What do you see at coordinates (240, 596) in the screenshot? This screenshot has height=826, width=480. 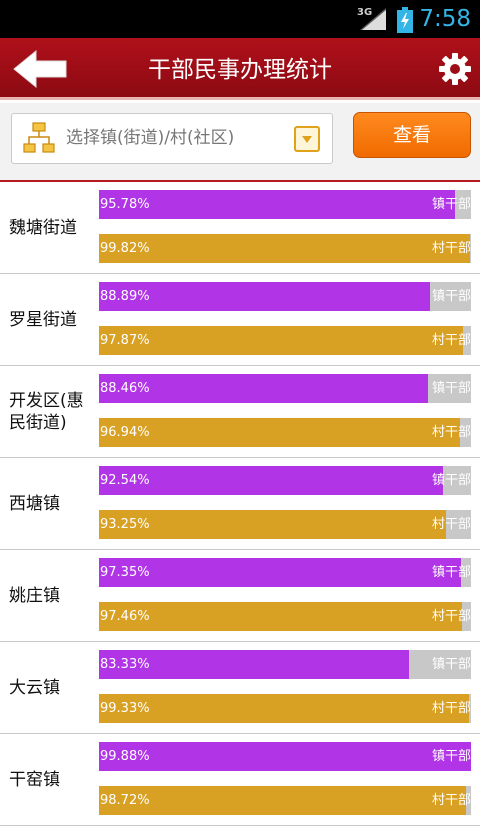 I see `list-item: 姚庄镇 97.35% 镇干部 97.46% 村干部` at bounding box center [240, 596].